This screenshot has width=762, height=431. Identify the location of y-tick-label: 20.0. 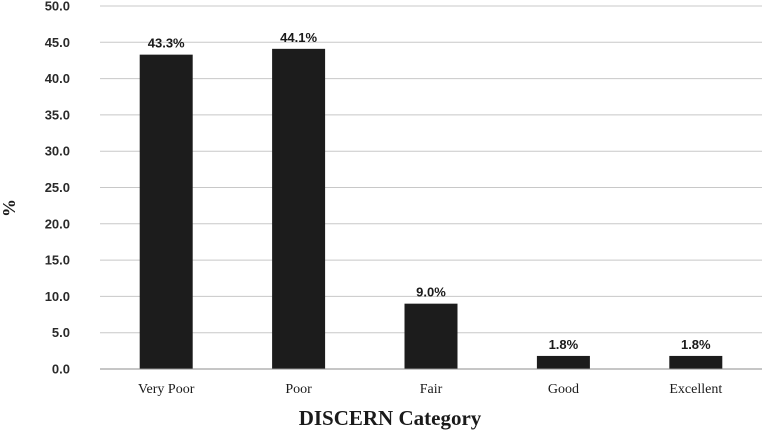
(57, 223).